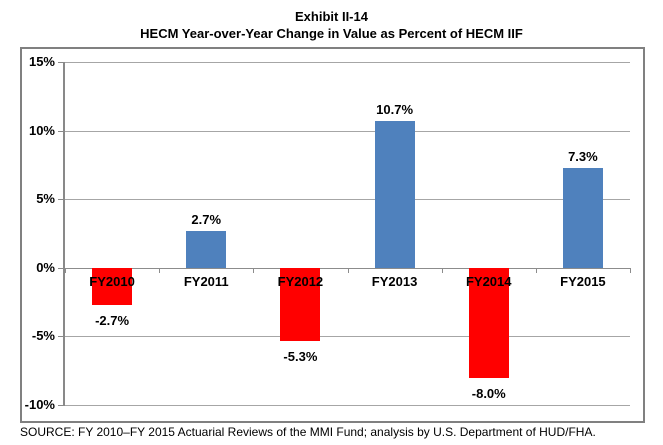 The height and width of the screenshot is (445, 663). Describe the element at coordinates (45, 267) in the screenshot. I see `y-axis-tick-label: 0%` at that location.